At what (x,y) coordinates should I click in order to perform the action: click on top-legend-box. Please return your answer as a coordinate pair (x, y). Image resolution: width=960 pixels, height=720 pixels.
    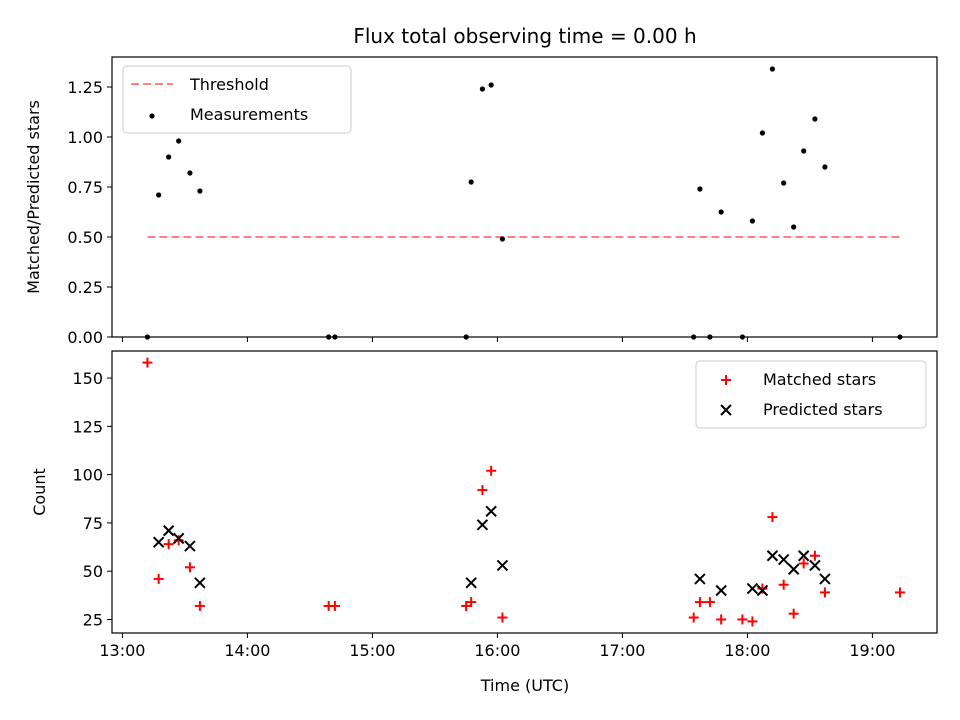
    Looking at the image, I should click on (237, 99).